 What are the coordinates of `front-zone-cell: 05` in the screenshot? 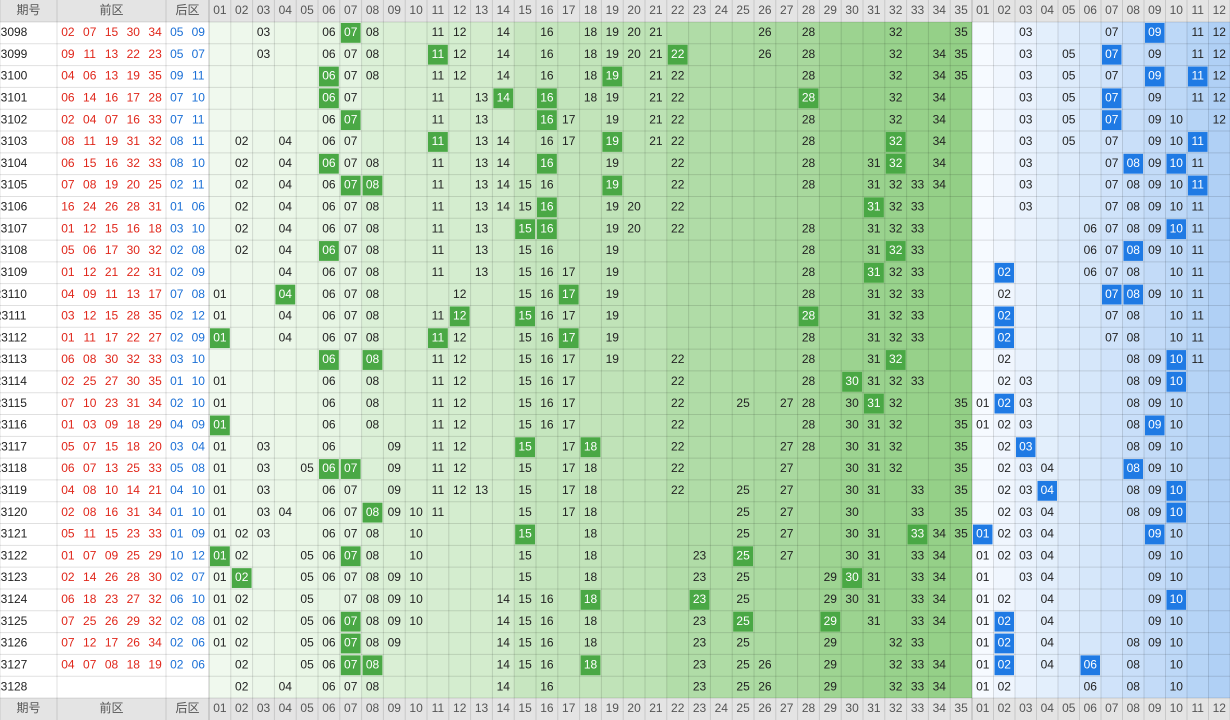 It's located at (307, 643).